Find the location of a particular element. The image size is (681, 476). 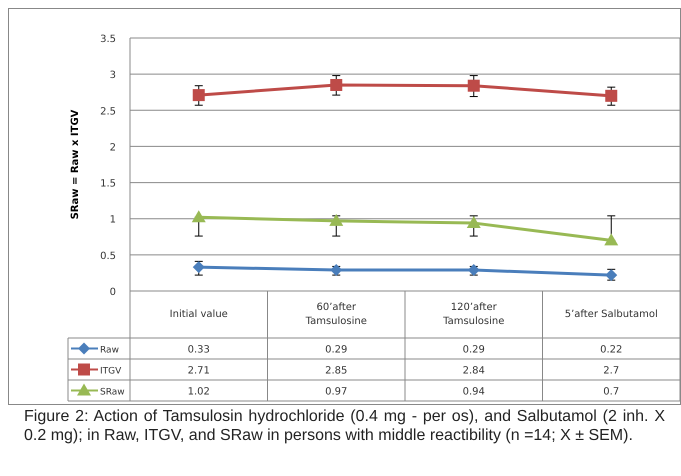

y-tick-label: 3.5 is located at coordinates (108, 39).